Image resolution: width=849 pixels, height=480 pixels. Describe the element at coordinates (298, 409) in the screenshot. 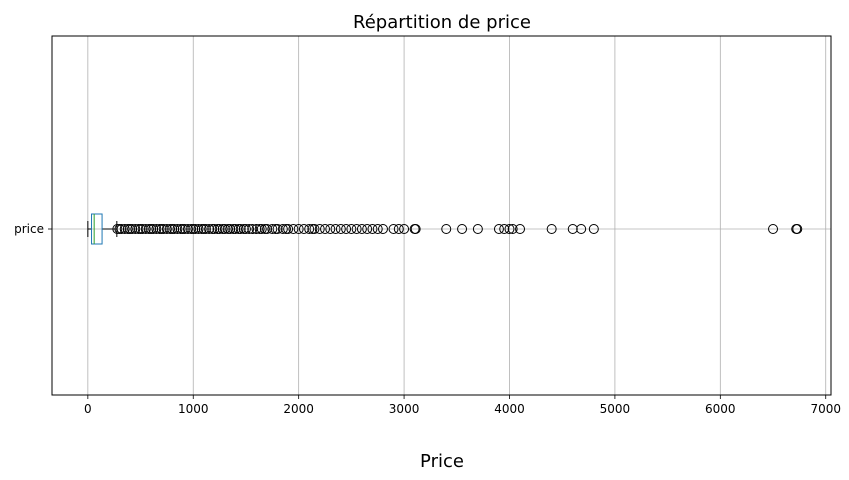

I see `x-tick-label: 2000` at that location.